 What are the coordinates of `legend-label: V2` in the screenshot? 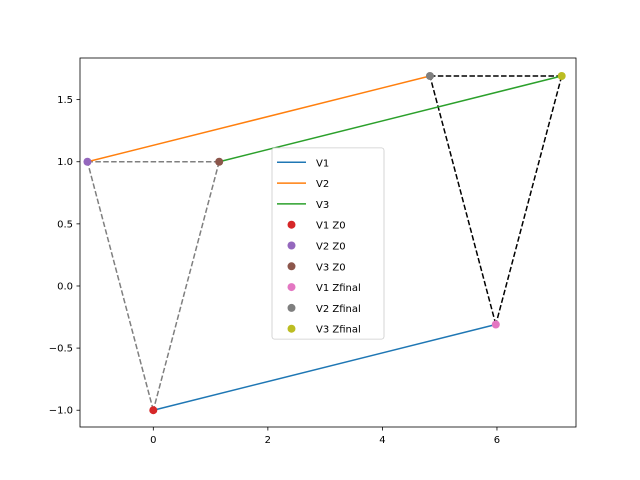 It's located at (322, 184).